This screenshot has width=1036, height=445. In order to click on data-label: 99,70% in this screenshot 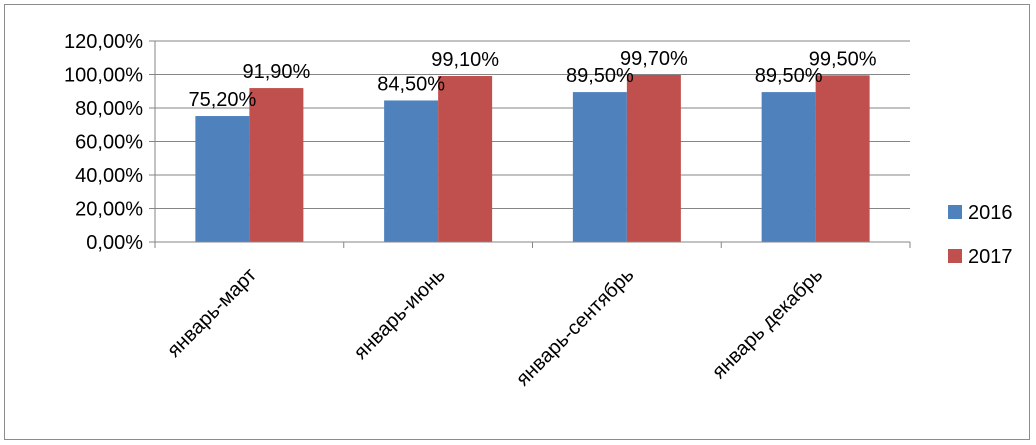, I will do `click(654, 59)`.